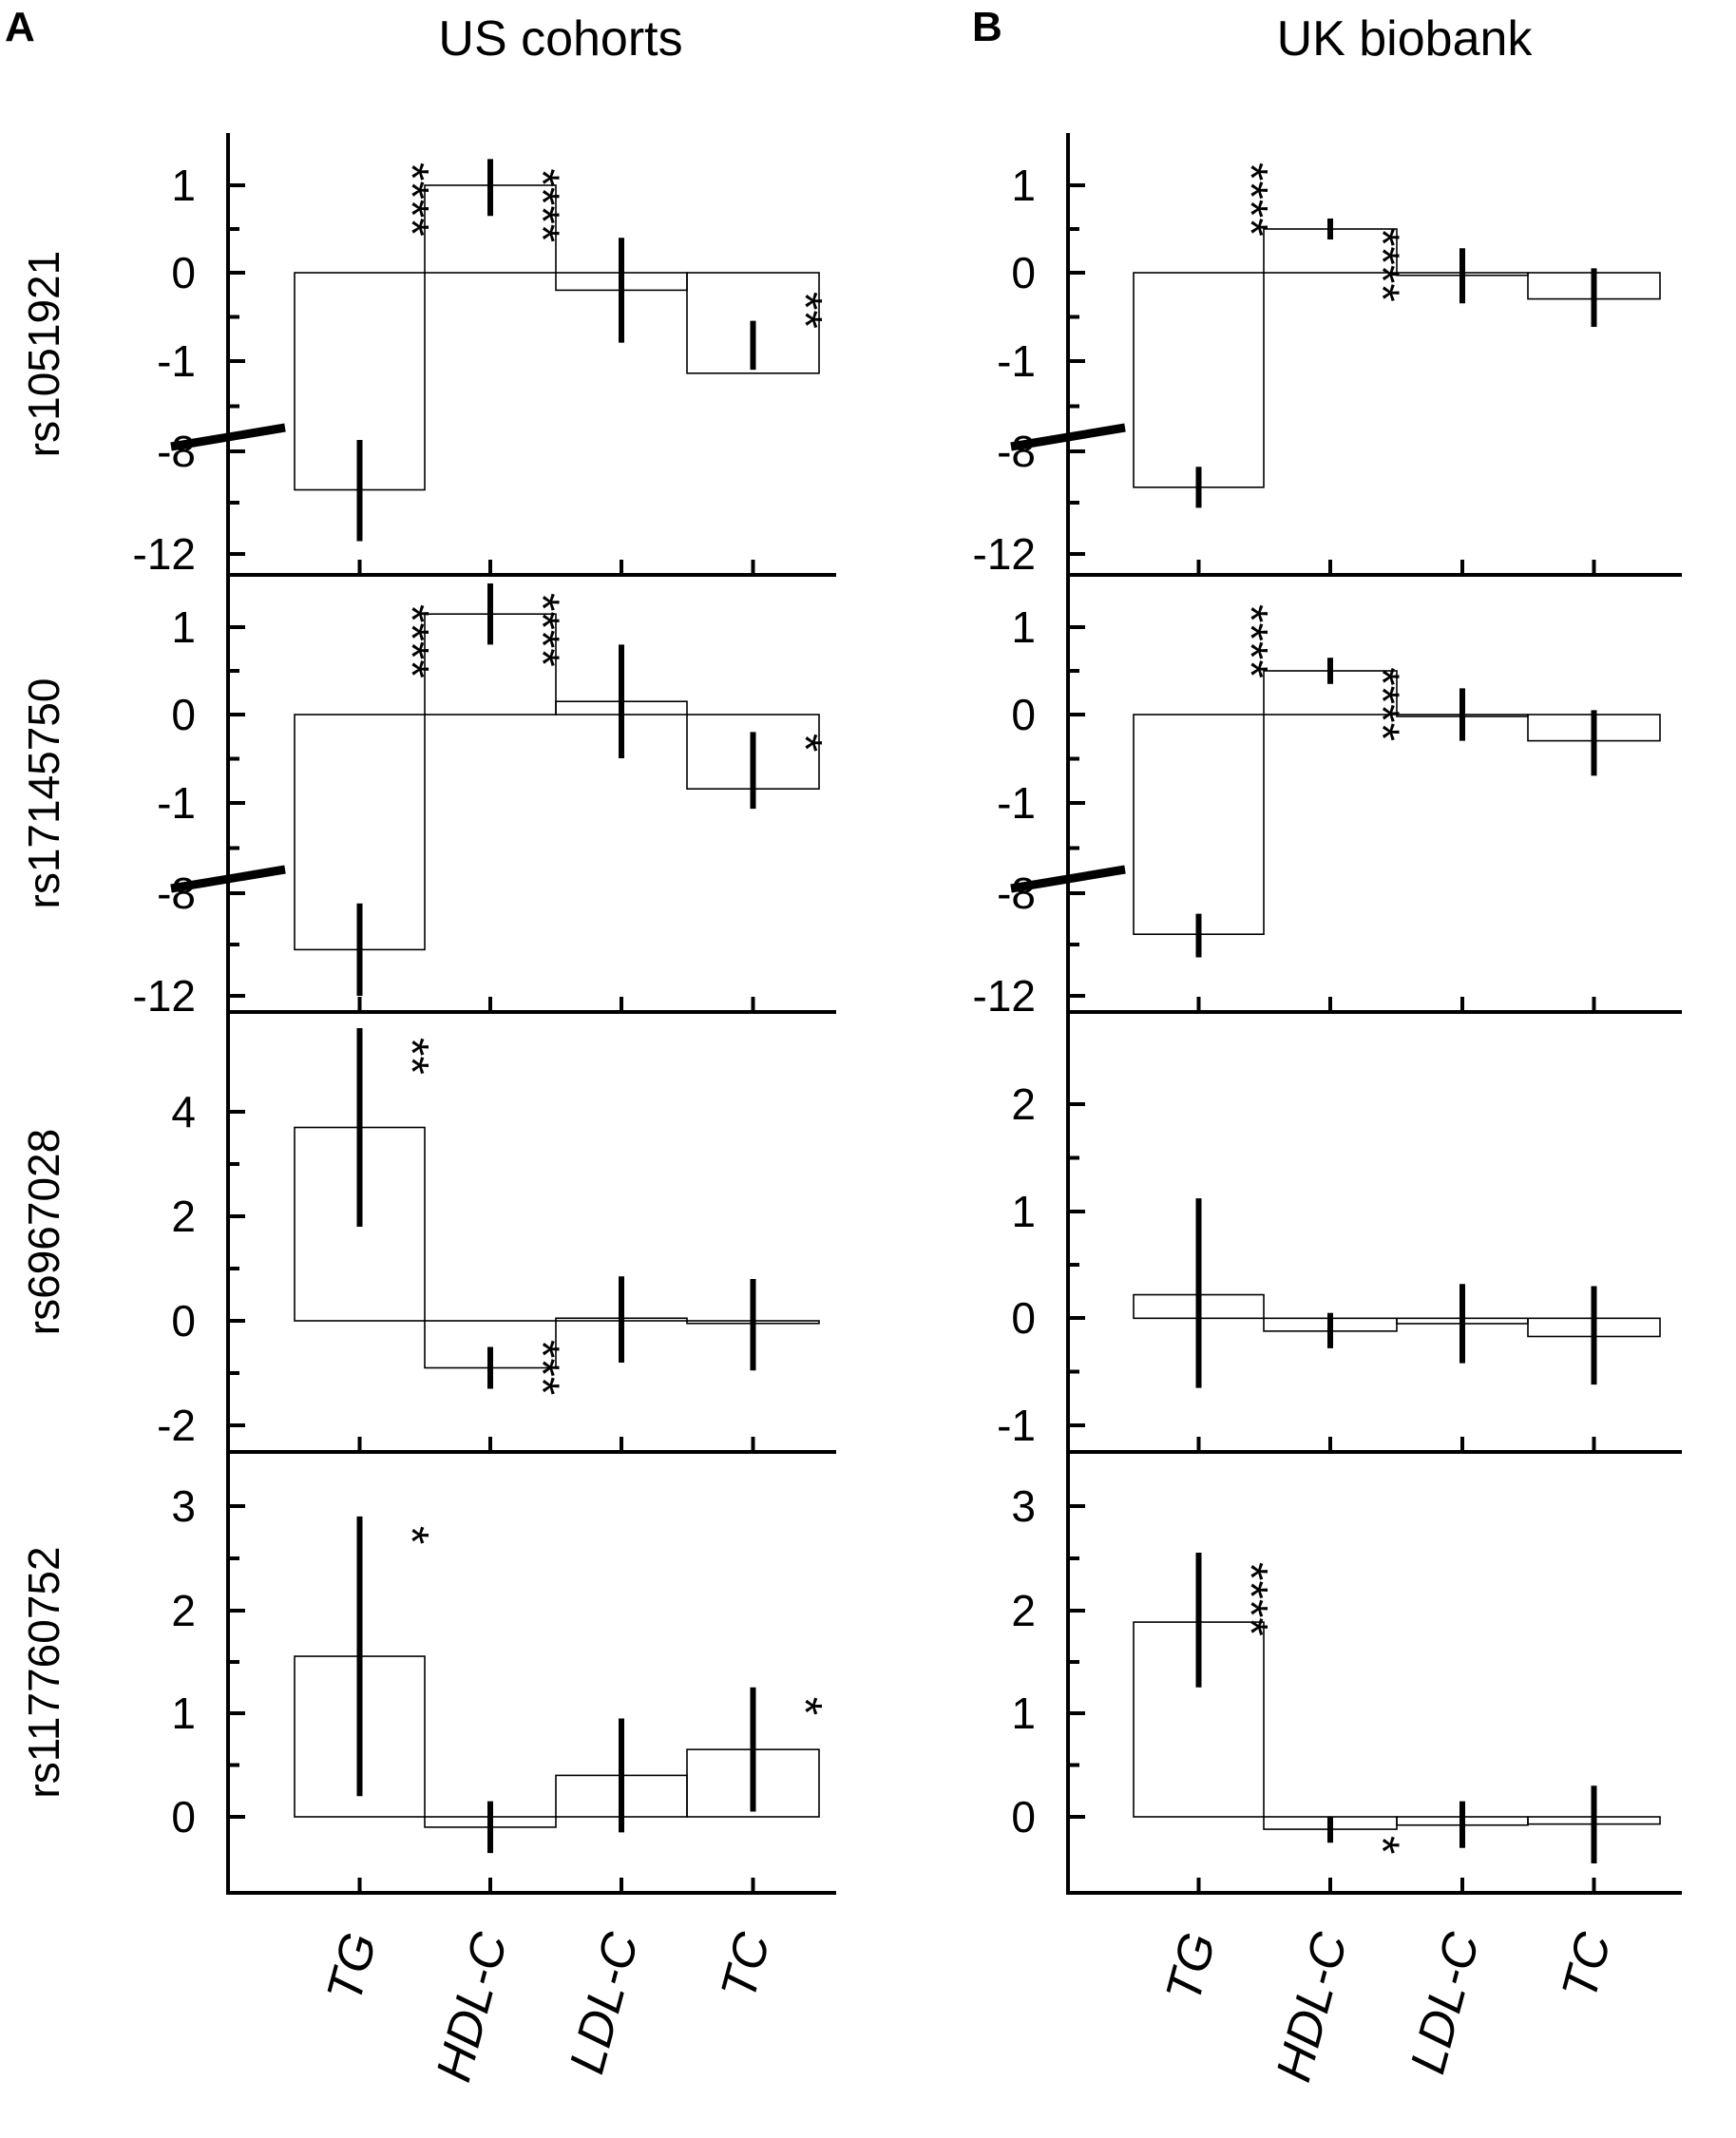 This screenshot has height=2138, width=1736. Describe the element at coordinates (1340, 1233) in the screenshot. I see `row-3-group: 2 1 0 -1` at that location.